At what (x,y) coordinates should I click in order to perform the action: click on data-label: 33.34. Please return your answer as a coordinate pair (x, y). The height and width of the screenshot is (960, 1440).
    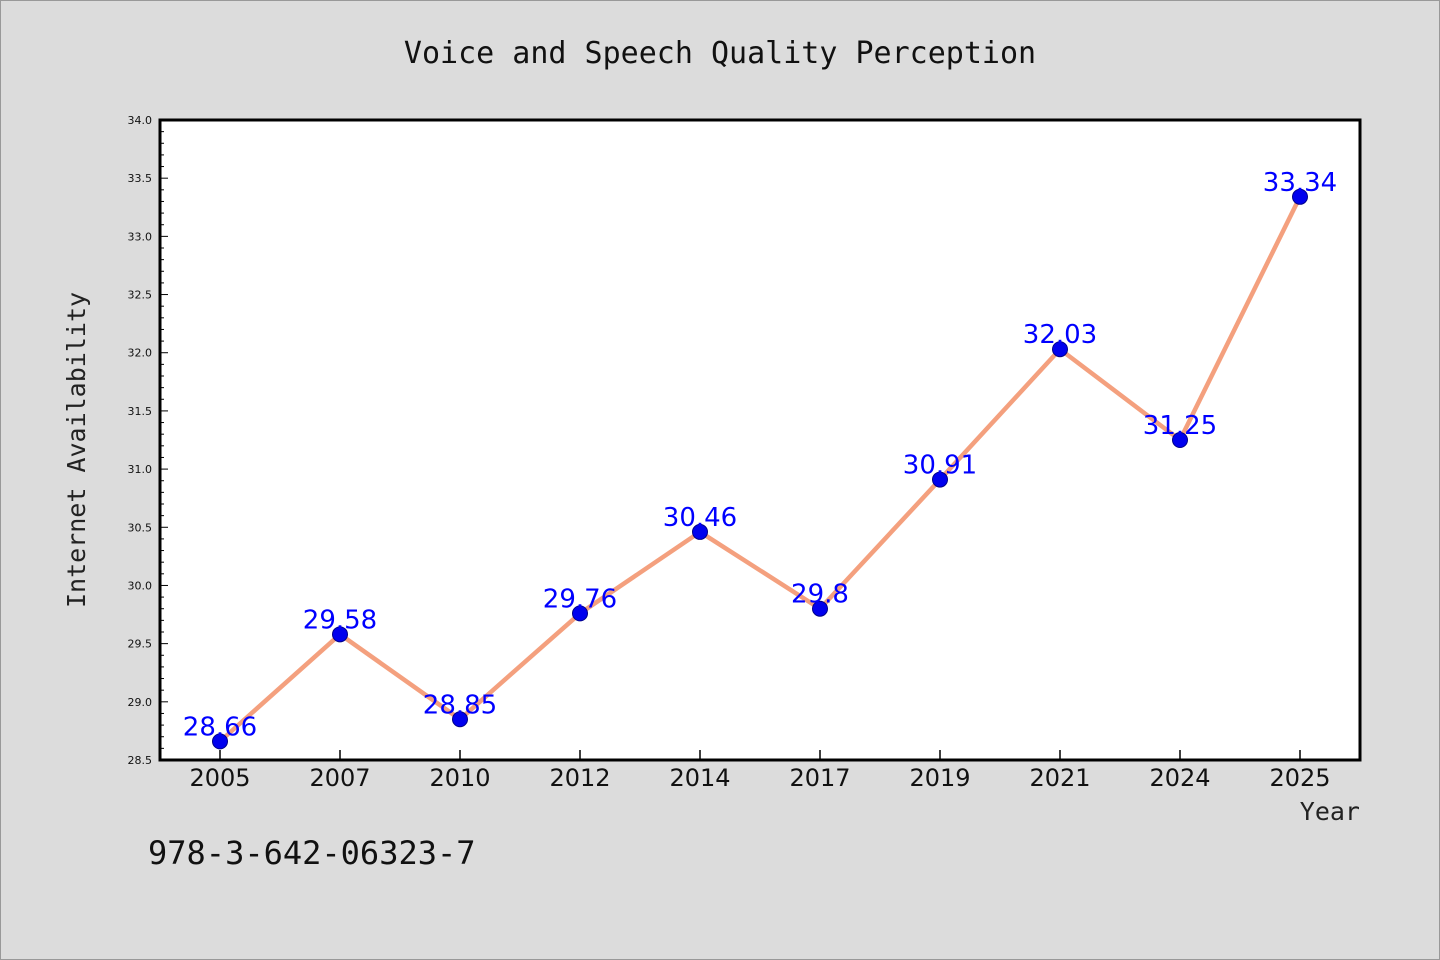
    Looking at the image, I should click on (1300, 183).